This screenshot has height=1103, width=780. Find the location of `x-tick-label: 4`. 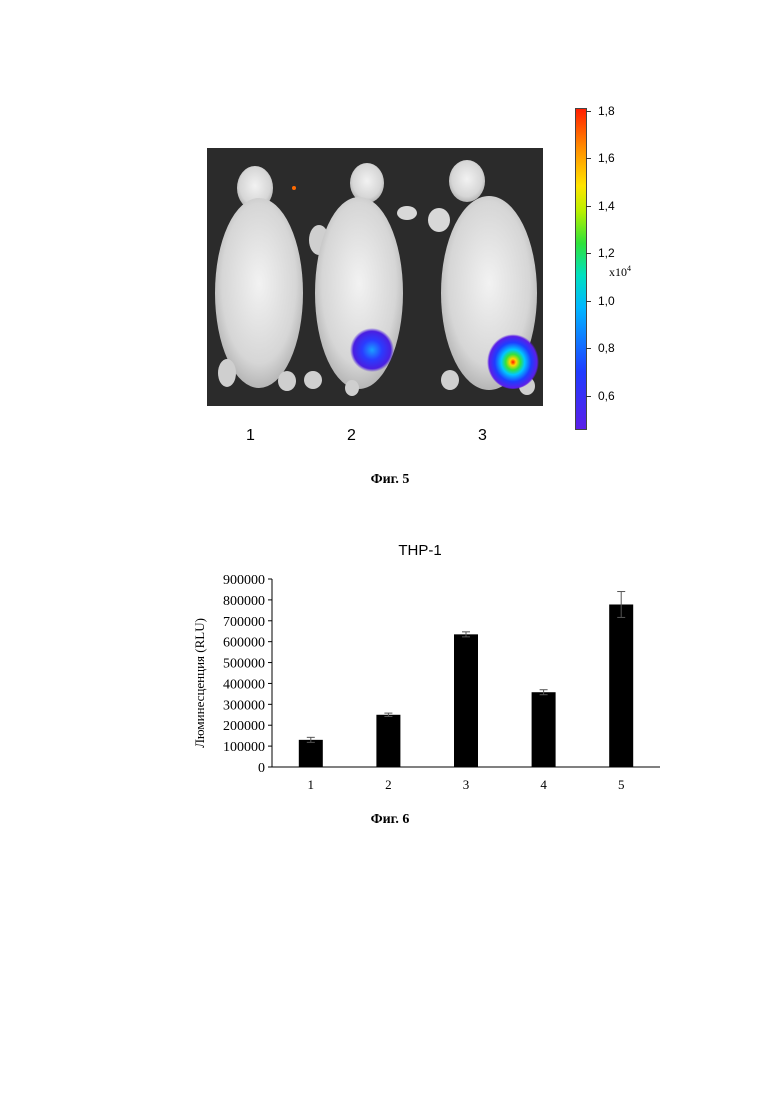

x-tick-label: 4 is located at coordinates (543, 784).